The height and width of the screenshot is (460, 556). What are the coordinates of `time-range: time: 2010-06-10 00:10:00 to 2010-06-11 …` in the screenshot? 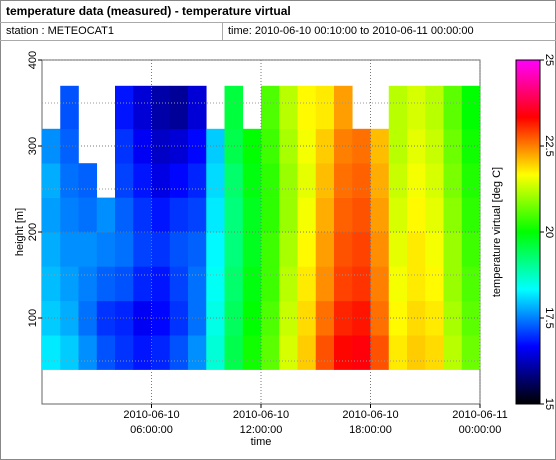 It's located at (351, 31).